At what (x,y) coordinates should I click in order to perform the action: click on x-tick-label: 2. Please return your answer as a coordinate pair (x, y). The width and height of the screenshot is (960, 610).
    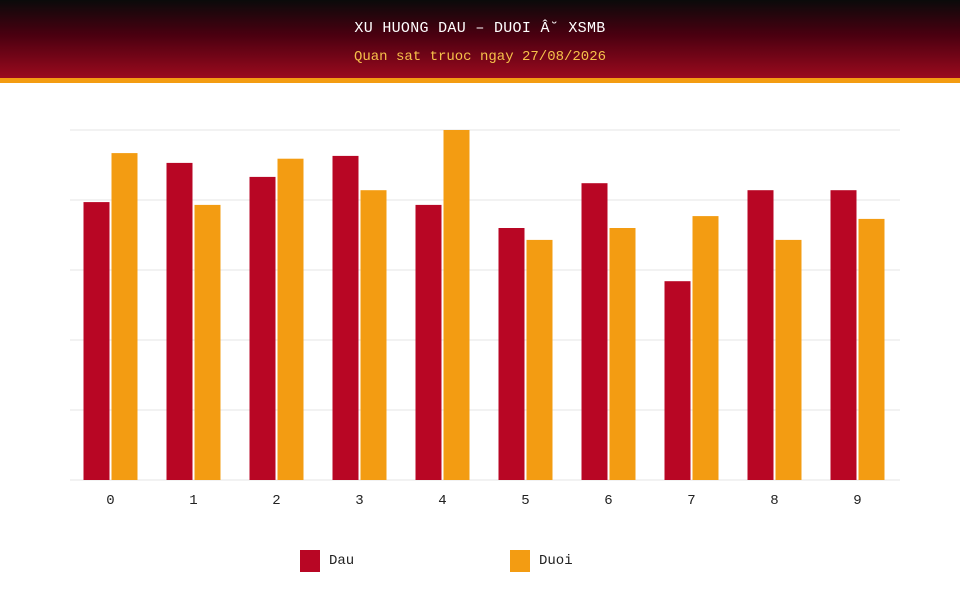
    Looking at the image, I should click on (276, 501).